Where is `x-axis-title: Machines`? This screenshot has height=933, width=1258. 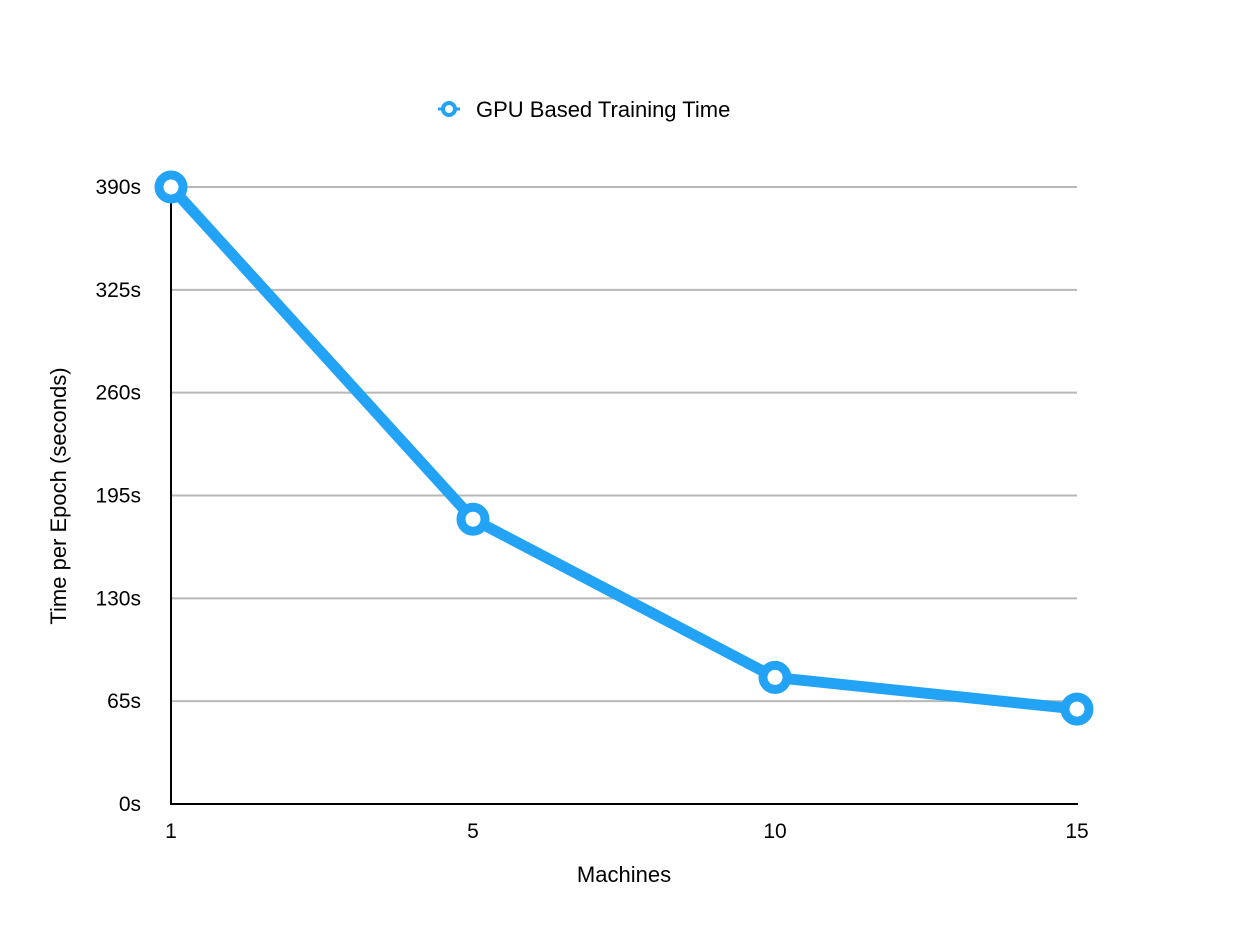
x-axis-title: Machines is located at coordinates (624, 874).